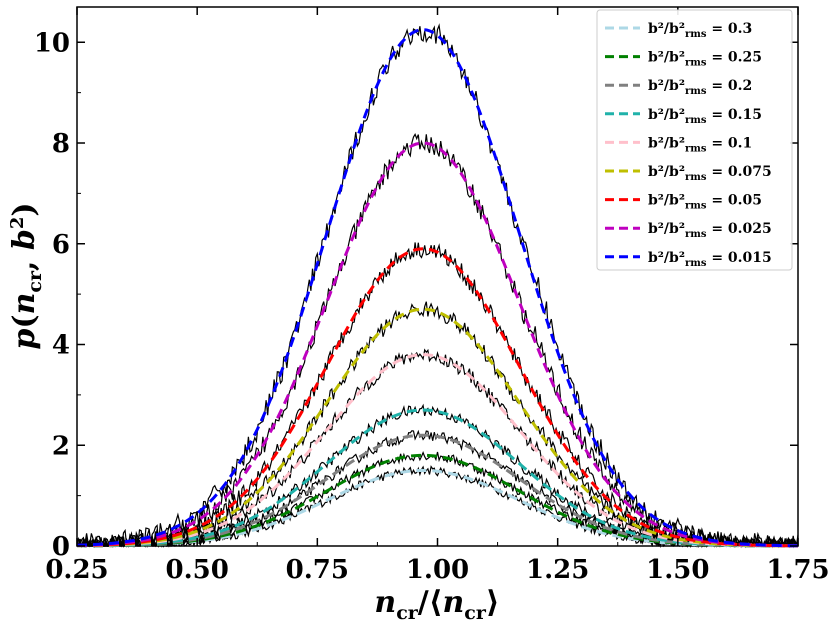 Image resolution: width=833 pixels, height=624 pixels. I want to click on x-tick-label: 0.75, so click(317, 570).